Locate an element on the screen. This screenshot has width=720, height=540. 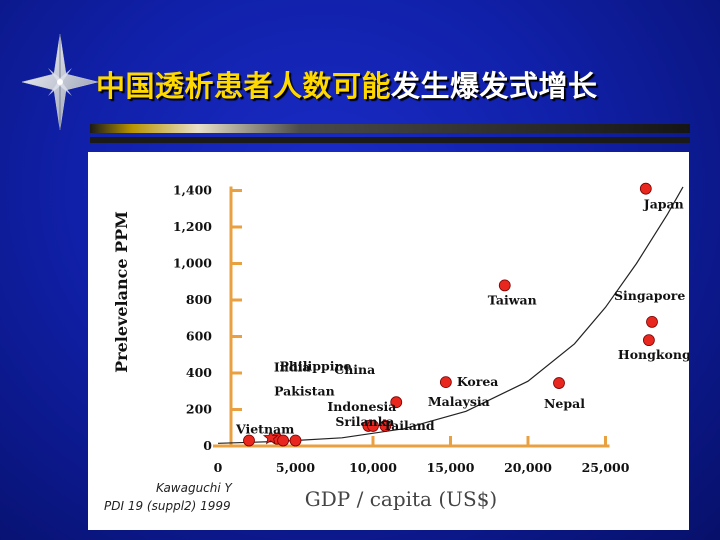
point-label: Nepal is located at coordinates (564, 403).